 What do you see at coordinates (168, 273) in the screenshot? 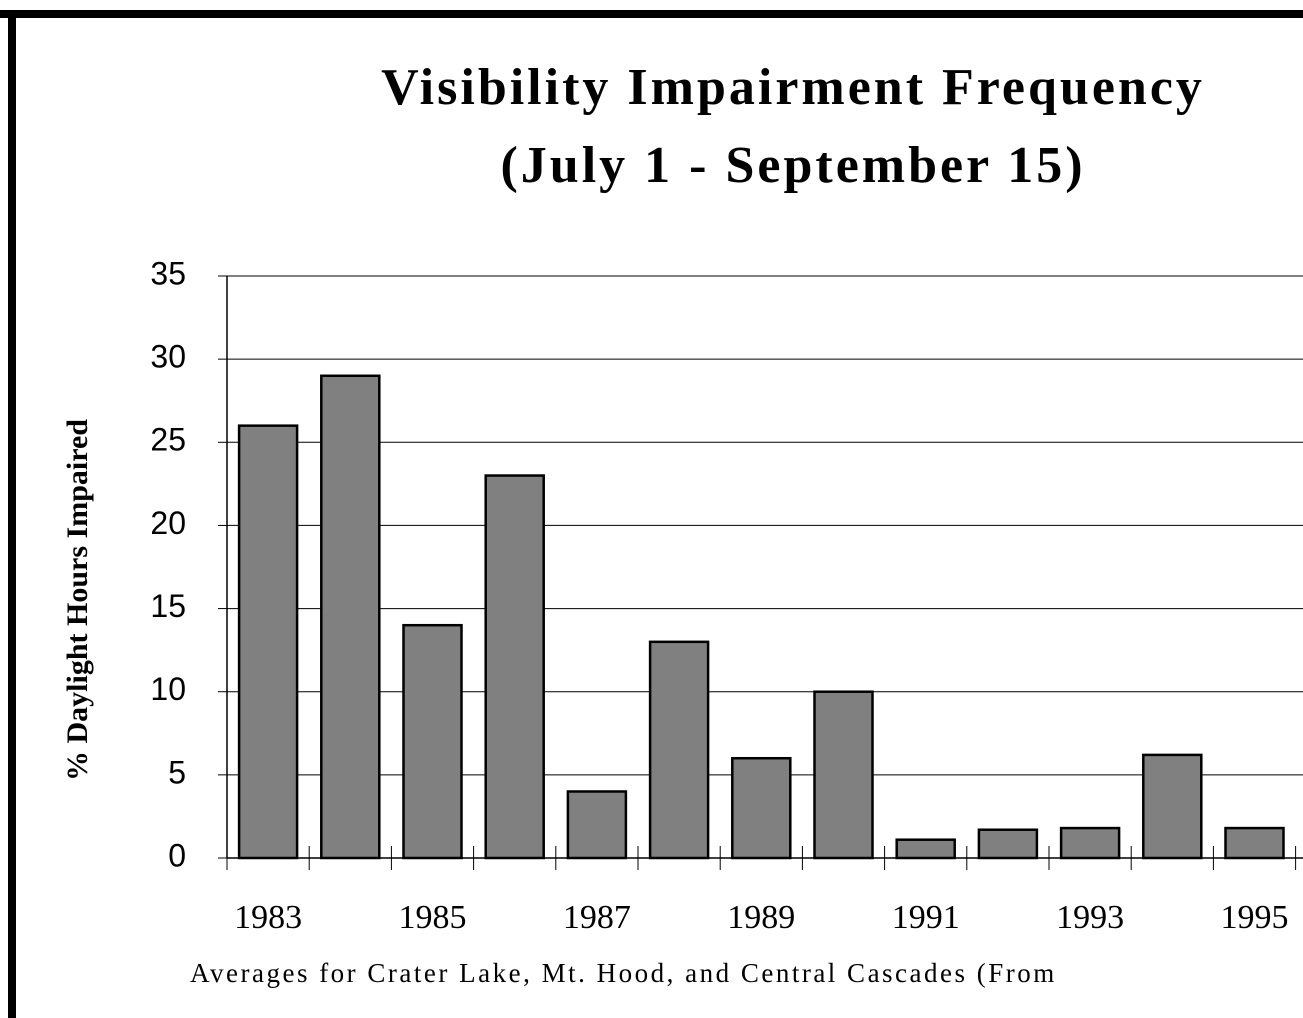
I see `y-tick-label: 35` at bounding box center [168, 273].